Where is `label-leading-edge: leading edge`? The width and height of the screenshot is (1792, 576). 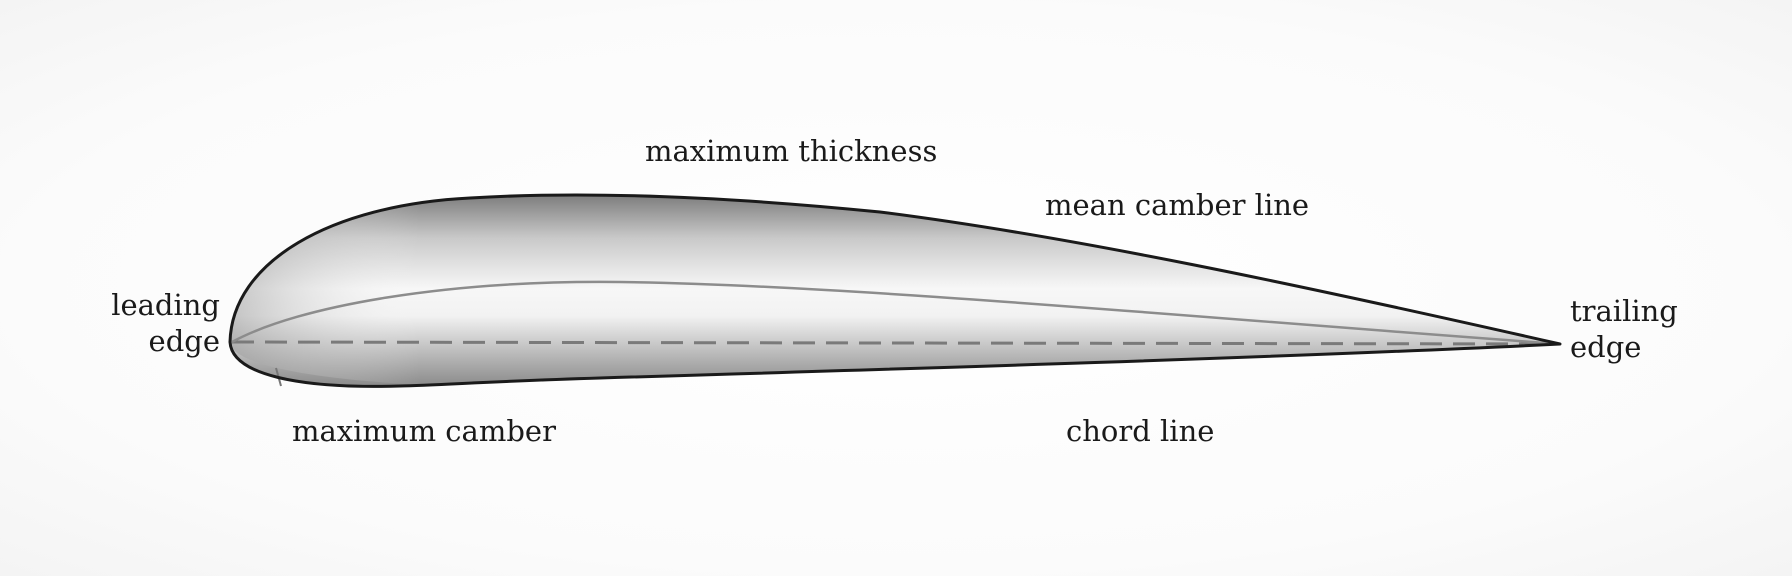 label-leading-edge: leading edge is located at coordinates (164, 323).